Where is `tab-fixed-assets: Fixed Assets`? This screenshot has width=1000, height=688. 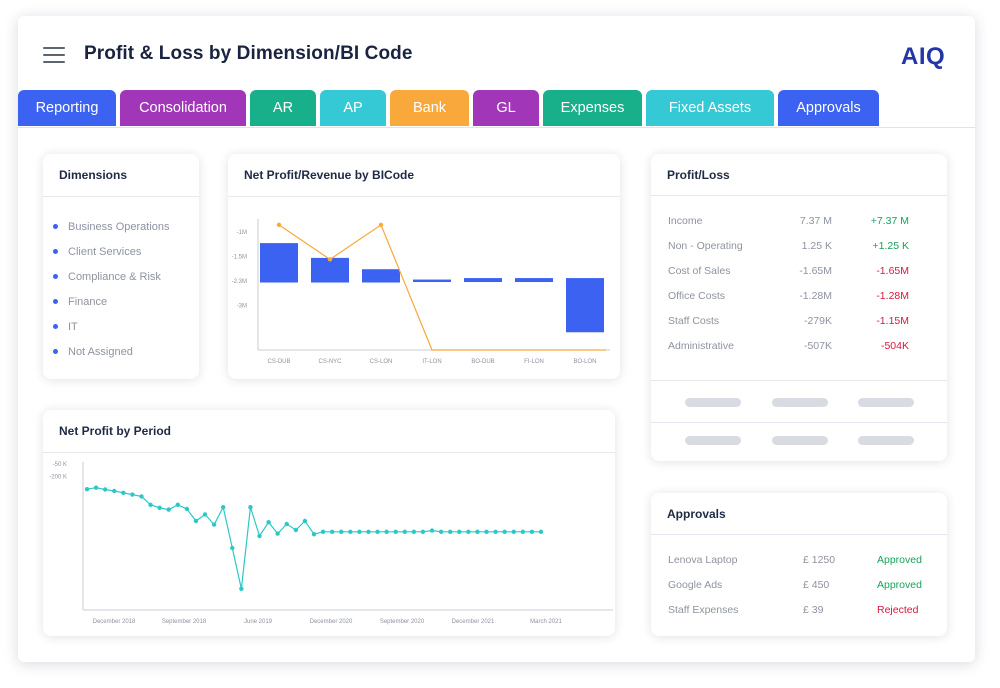
tab-fixed-assets: Fixed Assets is located at coordinates (710, 108).